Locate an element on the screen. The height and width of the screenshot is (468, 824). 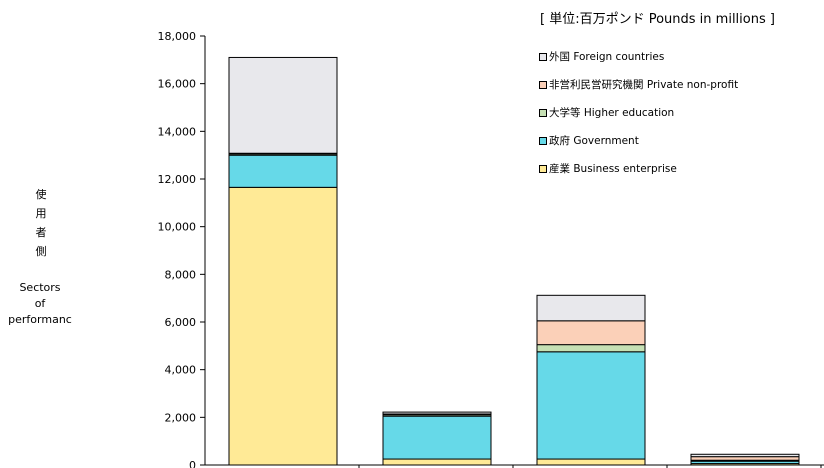
bar-segment-higher-education is located at coordinates (591, 348).